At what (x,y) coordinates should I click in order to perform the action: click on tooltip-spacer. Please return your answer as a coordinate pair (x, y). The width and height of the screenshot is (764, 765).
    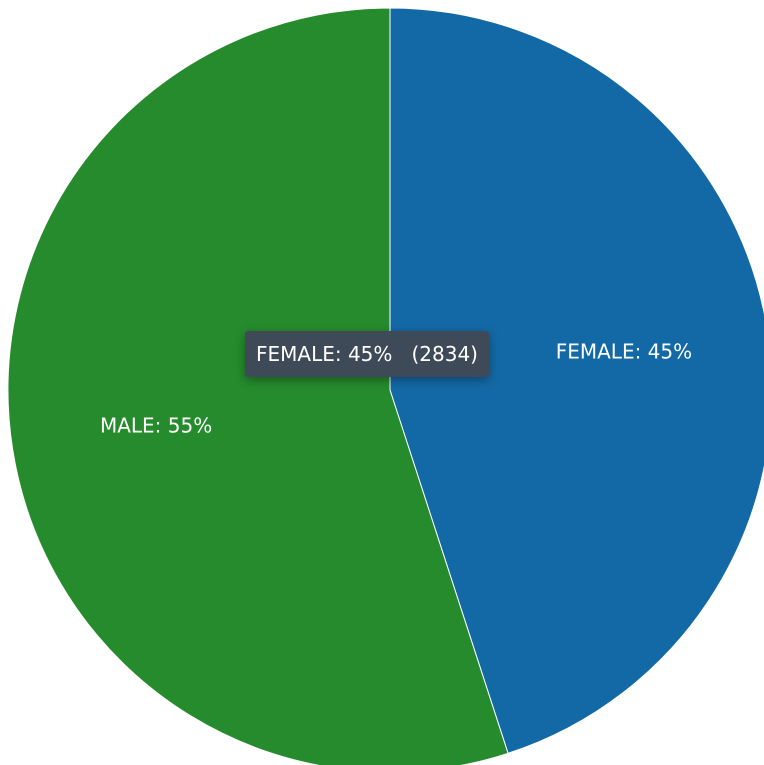
    Looking at the image, I should click on (401, 354).